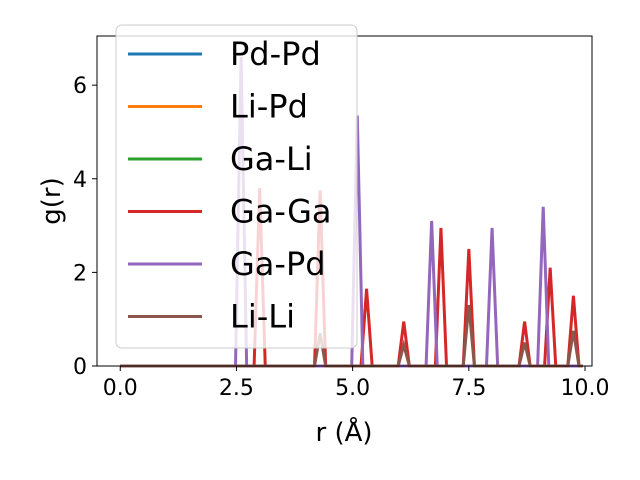 The image size is (640, 480). What do you see at coordinates (585, 388) in the screenshot?
I see `x-tick-label: 10.0` at bounding box center [585, 388].